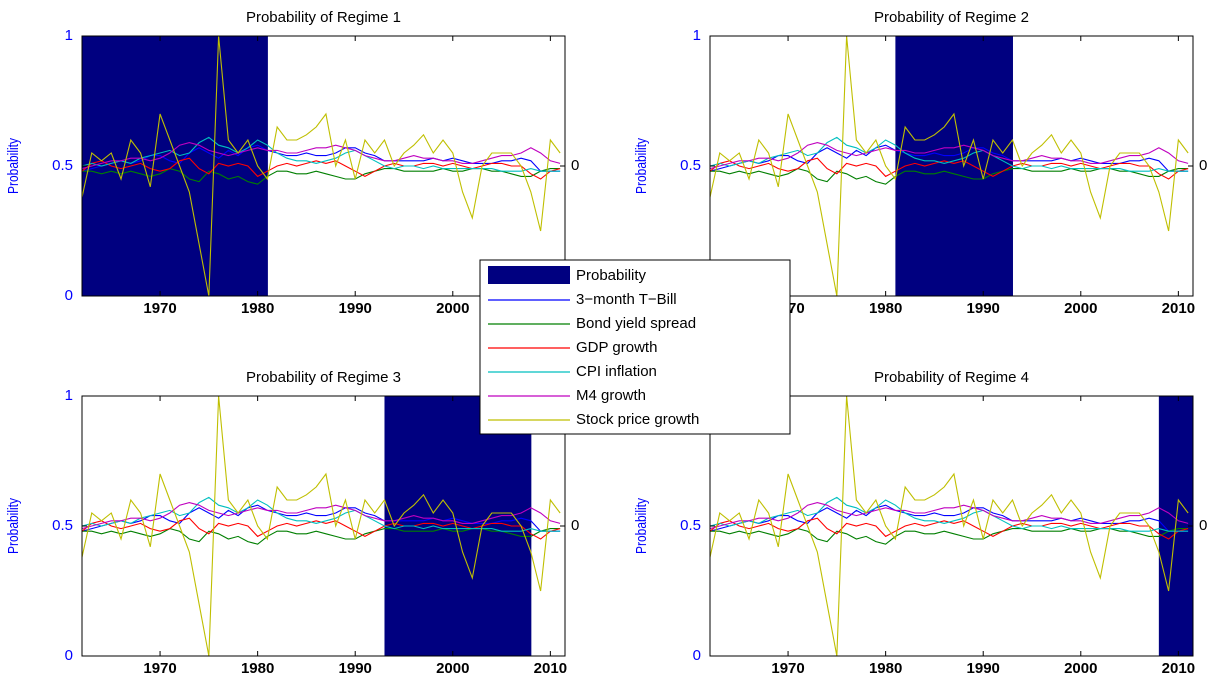 The height and width of the screenshot is (684, 1207). What do you see at coordinates (636, 323) in the screenshot?
I see `legend-label: Bond yield spread` at bounding box center [636, 323].